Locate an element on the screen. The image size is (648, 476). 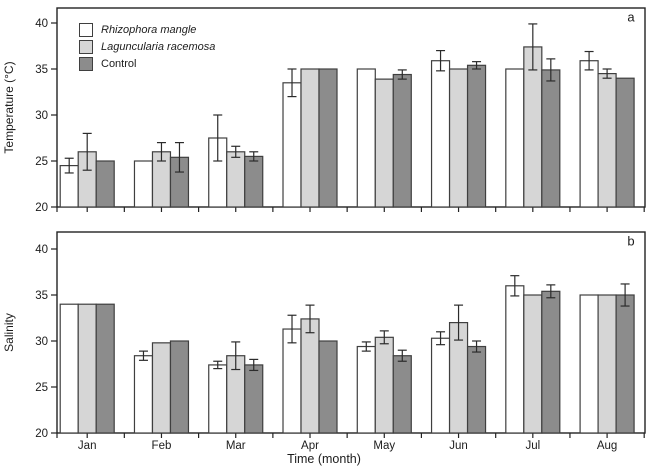
legend-label: Rhizophora mangle is located at coordinates (149, 29).